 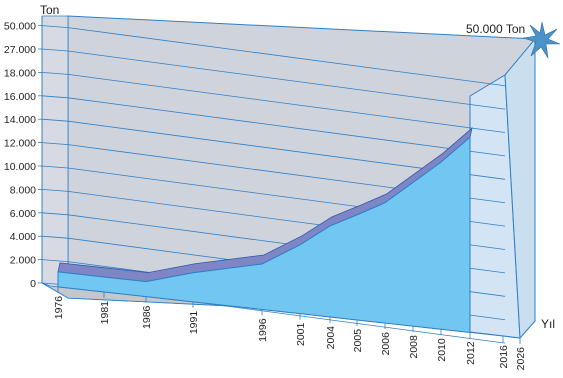 I want to click on y-tick-label: 4.000, so click(x=23, y=237).